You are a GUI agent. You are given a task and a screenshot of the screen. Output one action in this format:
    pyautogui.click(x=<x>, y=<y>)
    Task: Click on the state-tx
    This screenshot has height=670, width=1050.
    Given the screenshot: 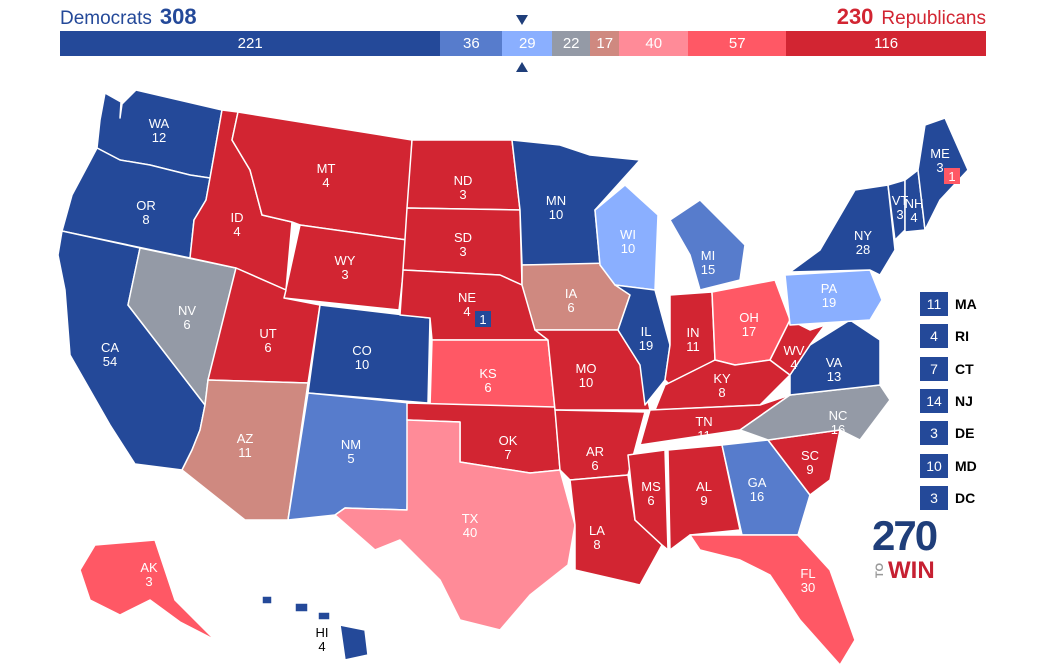 What is the action you would take?
    pyautogui.click(x=455, y=525)
    